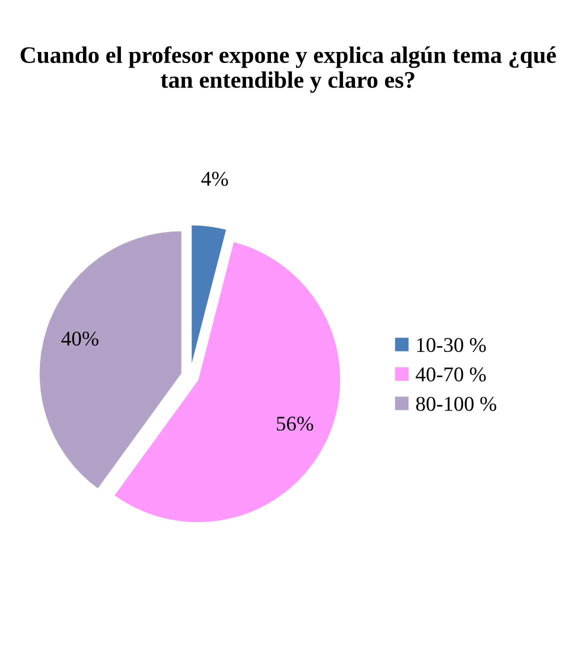  Describe the element at coordinates (288, 69) in the screenshot. I see `chart-title: Cuando el profesor expone y explica algún tema ¿qué tan entendible y claro es?` at that location.